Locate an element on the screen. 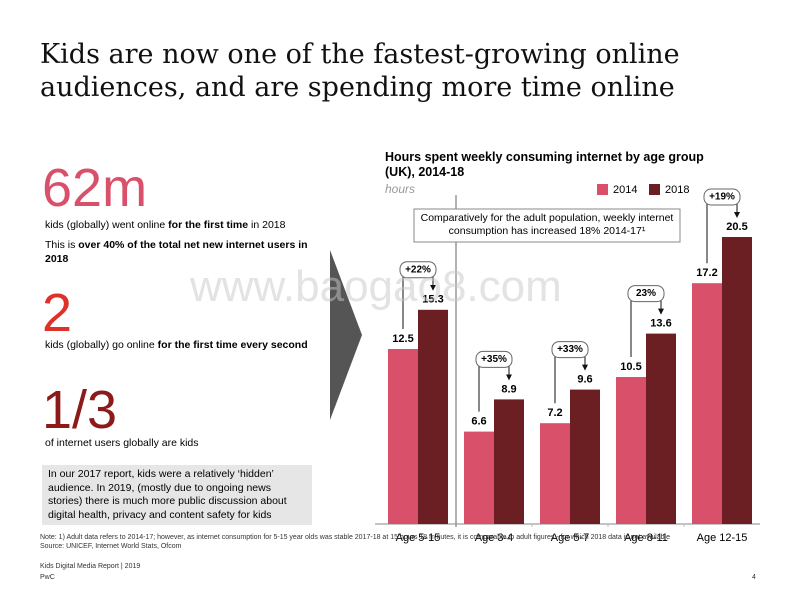 This screenshot has width=800, height=600. text: This is is located at coordinates (62, 245).